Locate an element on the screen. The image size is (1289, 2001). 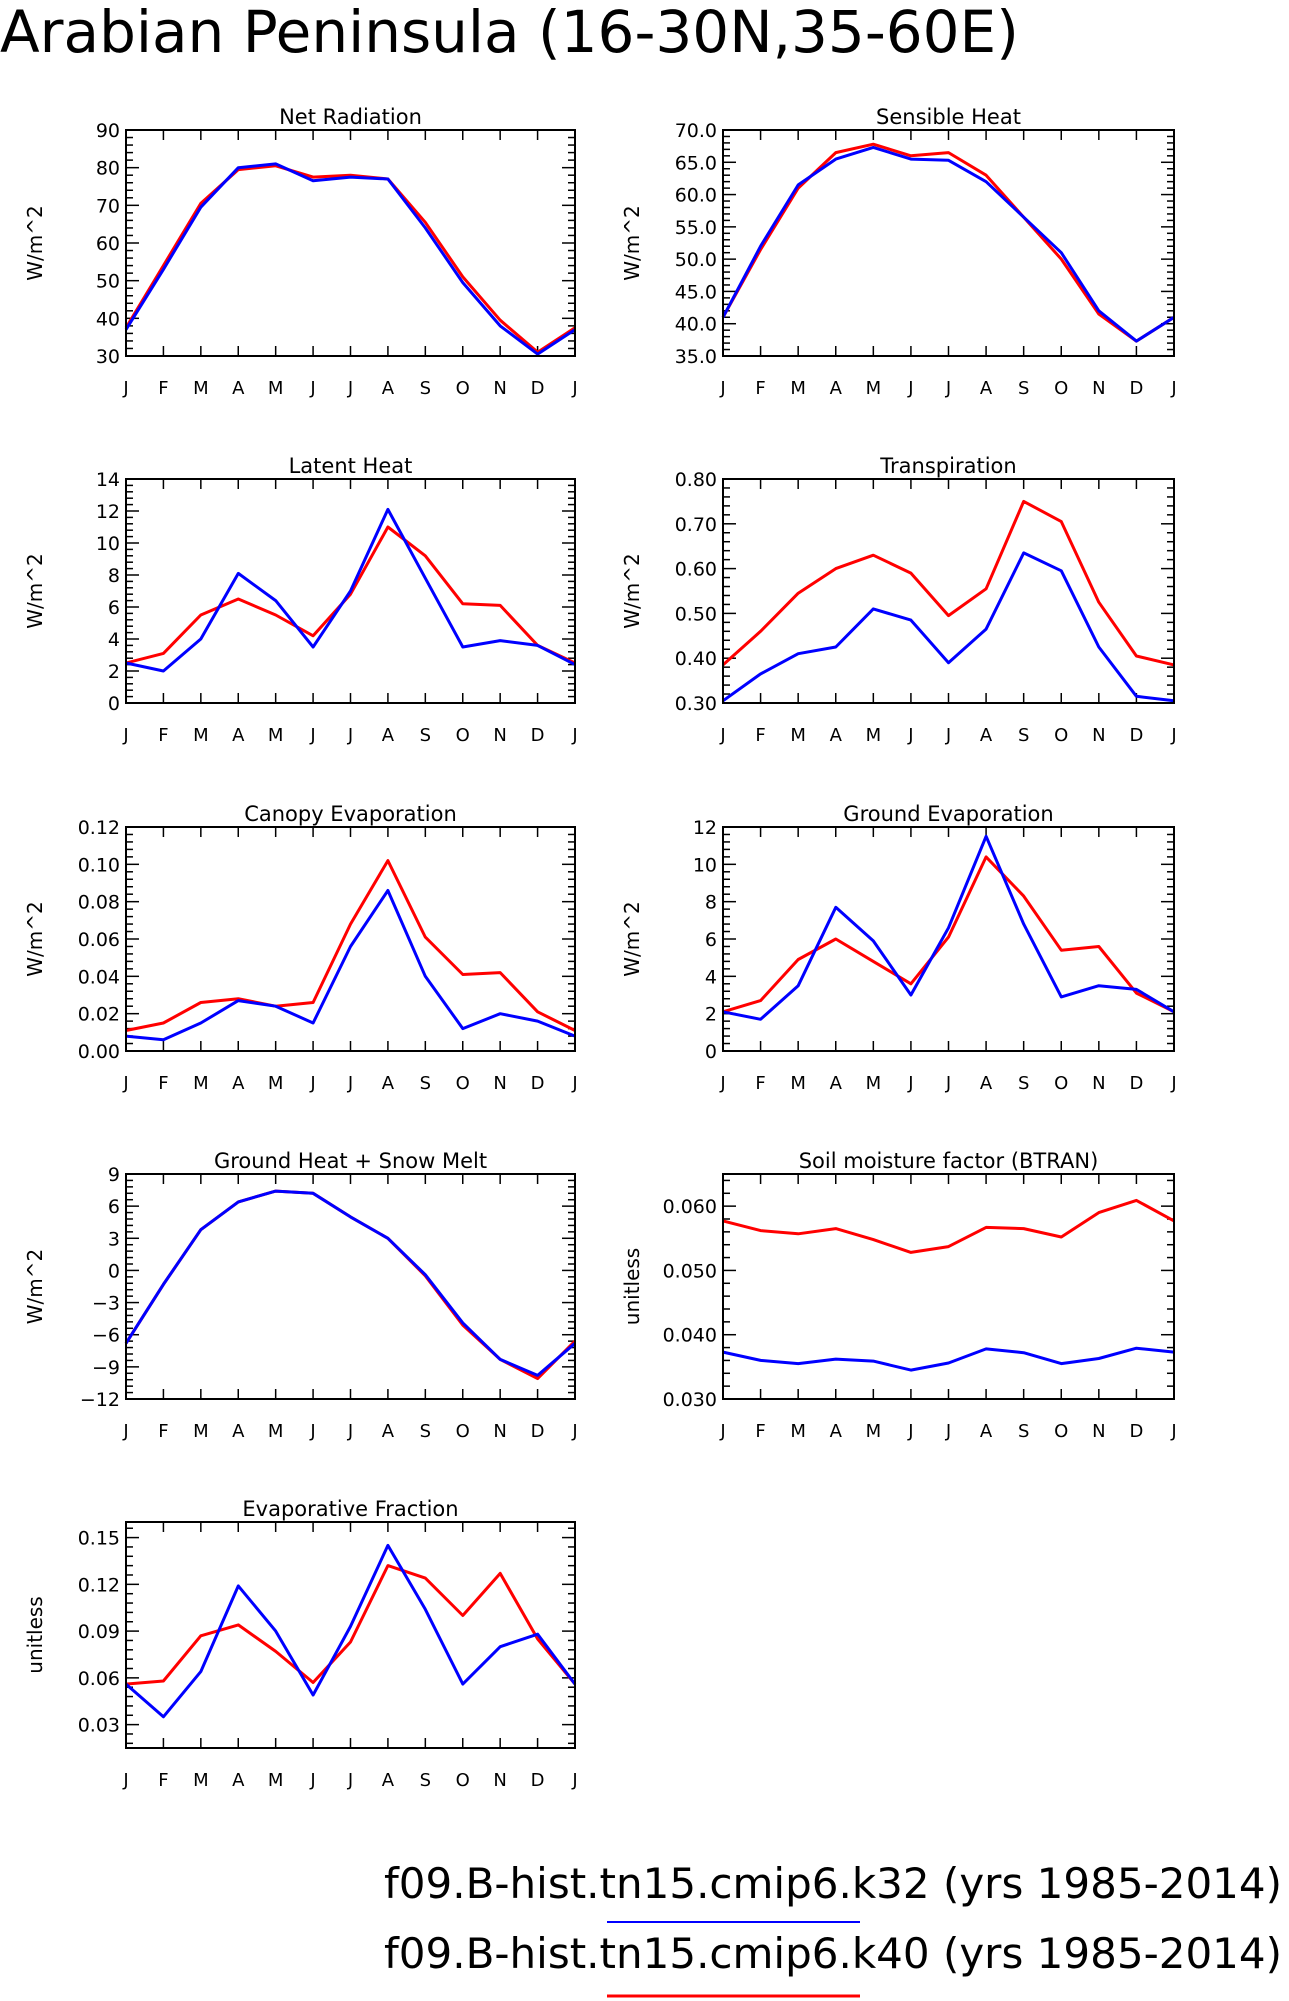
y-tick-label: 0.08 is located at coordinates (99, 903).